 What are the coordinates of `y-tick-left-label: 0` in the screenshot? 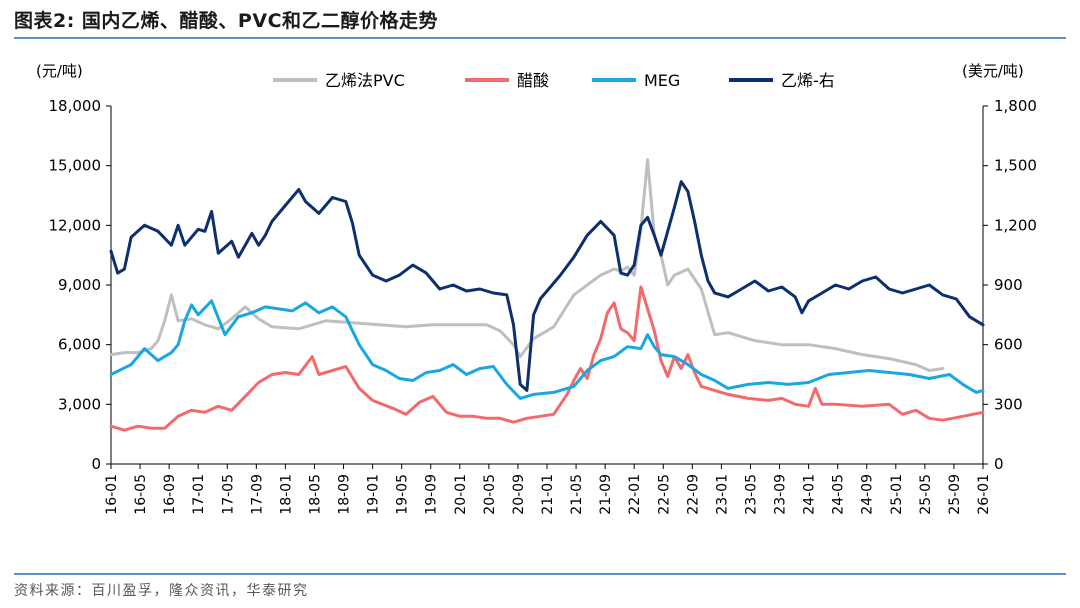 It's located at (96, 464).